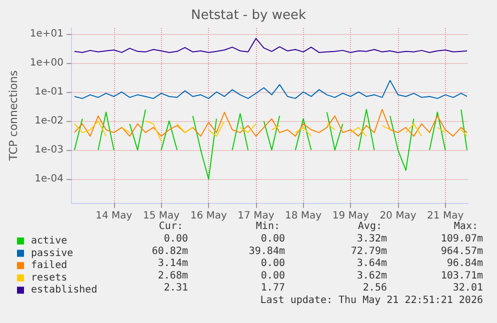 This screenshot has width=497, height=323. I want to click on x-tick-label: 19 May, so click(351, 216).